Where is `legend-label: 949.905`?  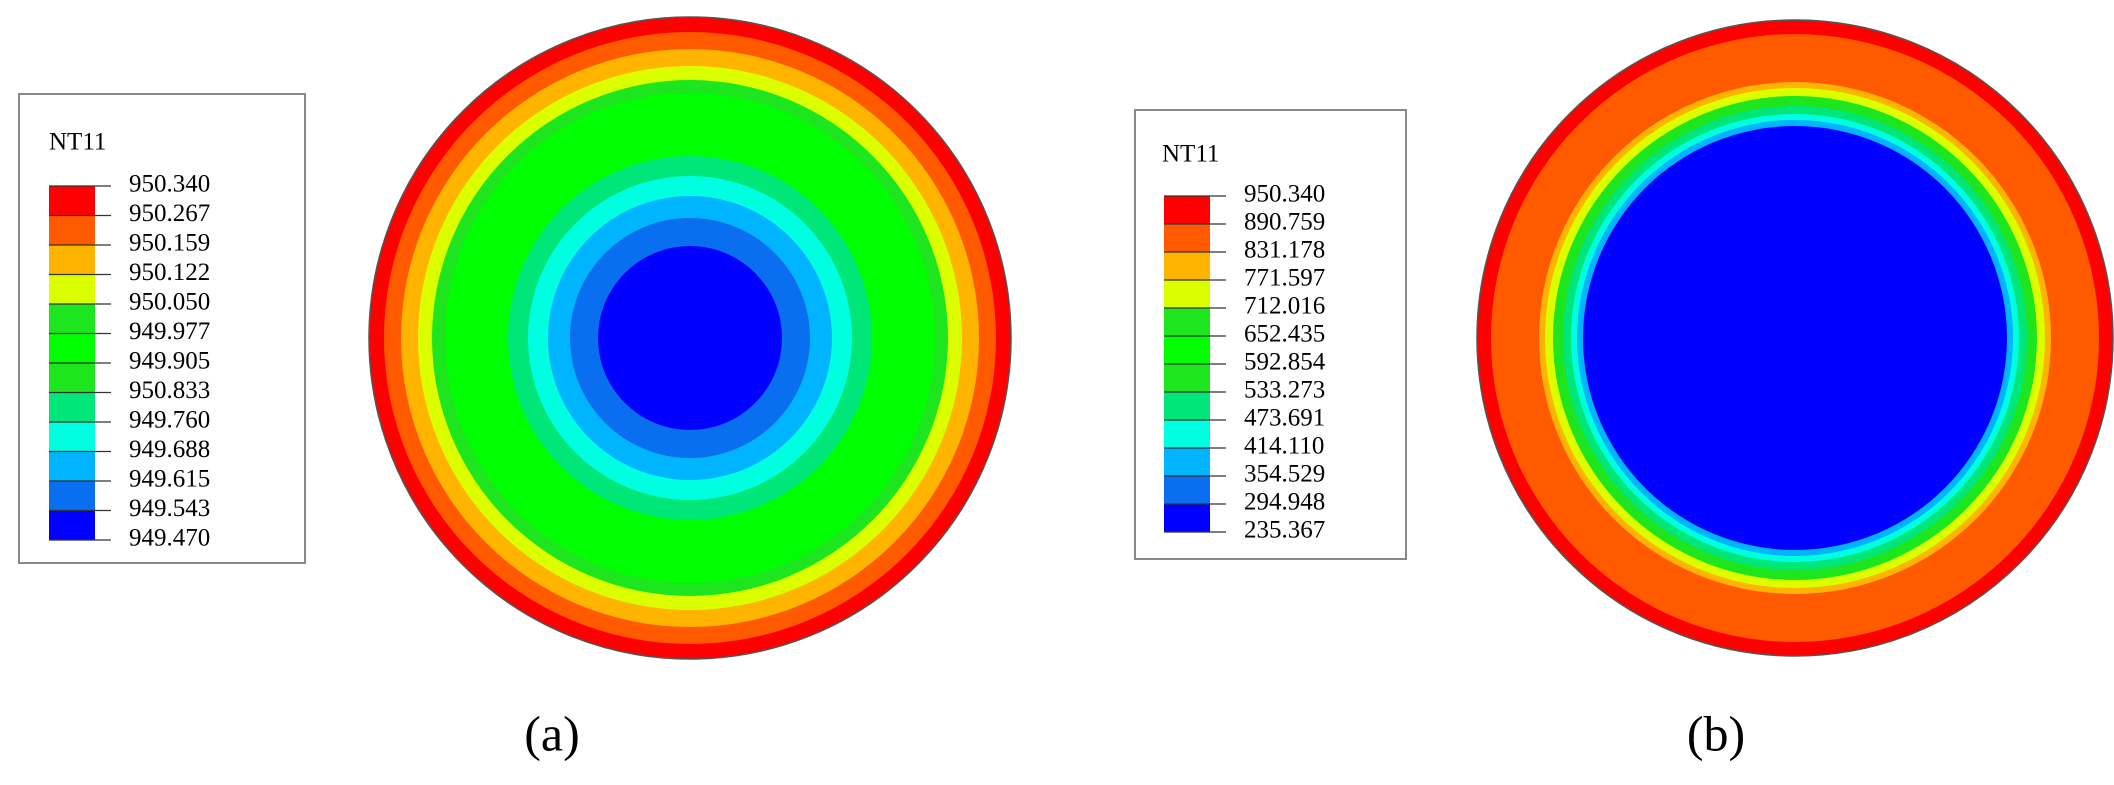 legend-label: 949.905 is located at coordinates (169, 361).